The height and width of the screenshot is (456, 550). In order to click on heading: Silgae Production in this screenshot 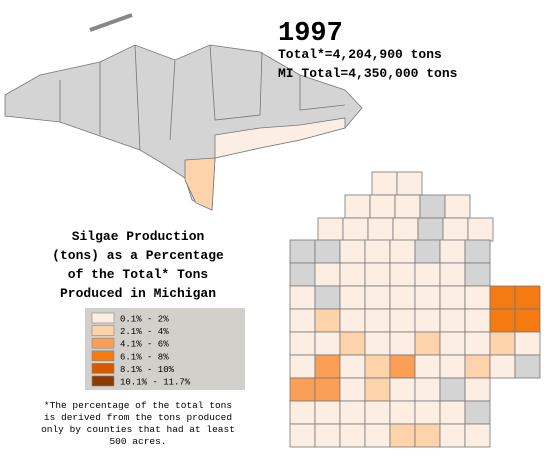, I will do `click(138, 236)`.